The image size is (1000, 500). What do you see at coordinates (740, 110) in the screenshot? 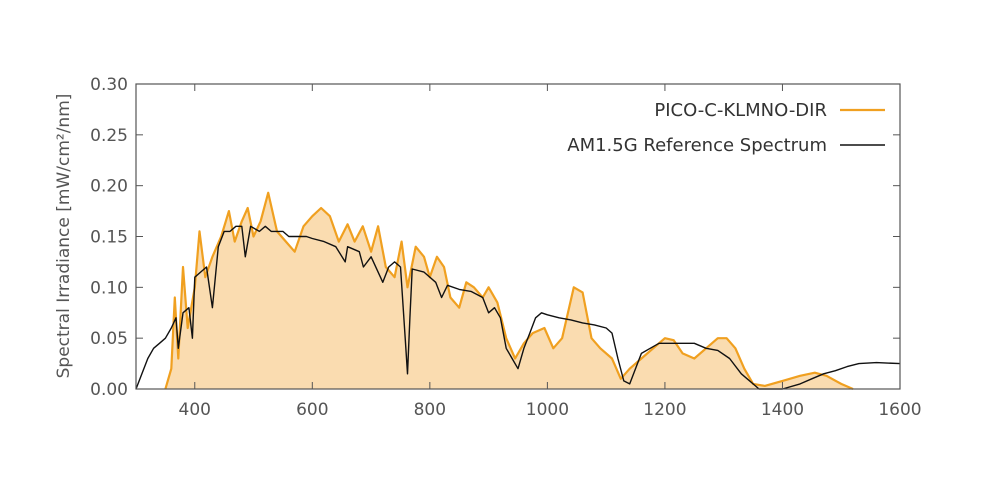
I see `legend-label-pico: PICO-C-KLMNO-DIR` at bounding box center [740, 110].